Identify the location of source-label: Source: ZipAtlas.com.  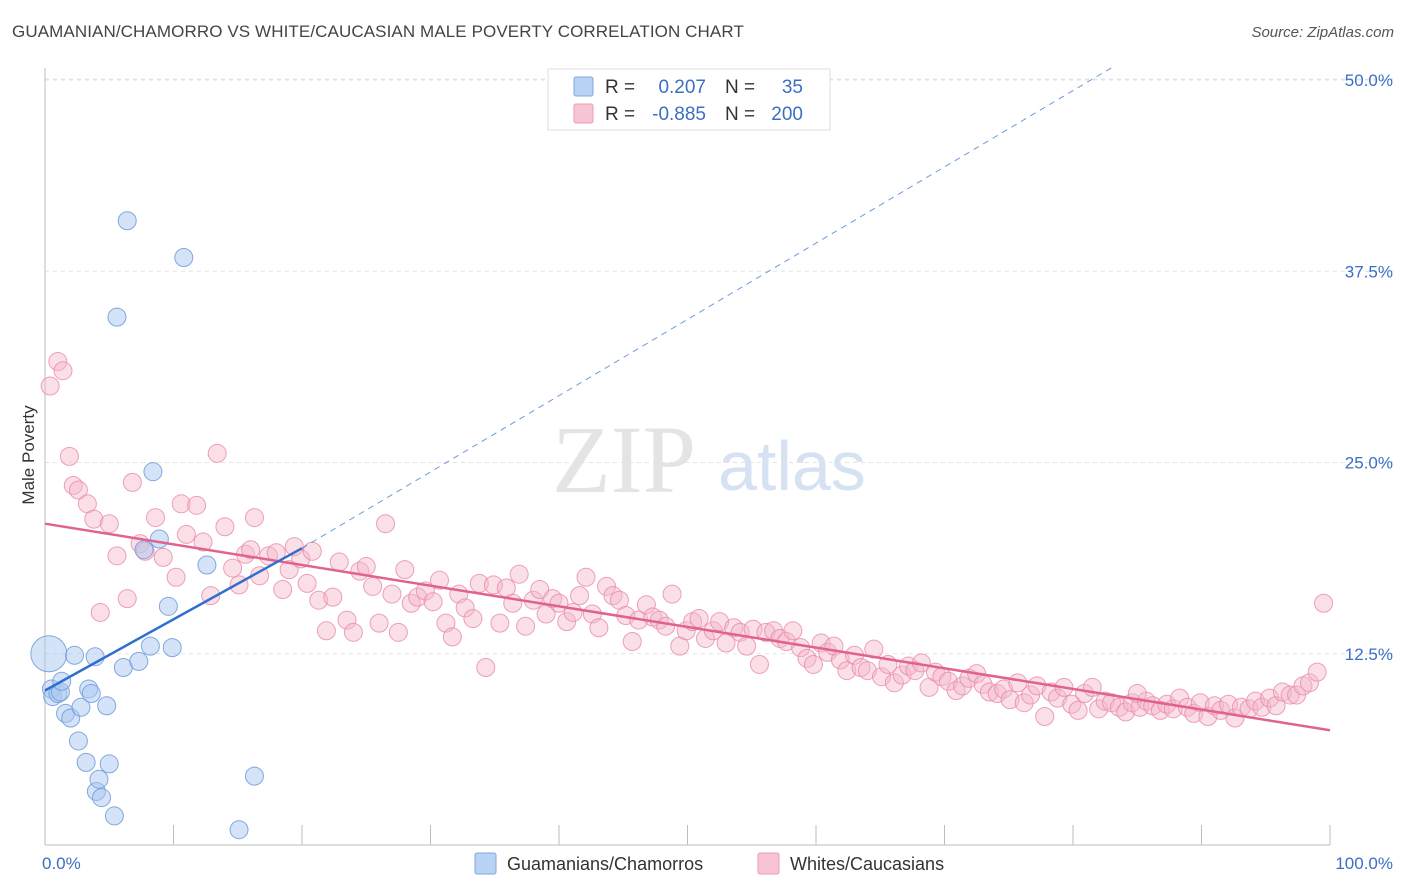
(1322, 32).